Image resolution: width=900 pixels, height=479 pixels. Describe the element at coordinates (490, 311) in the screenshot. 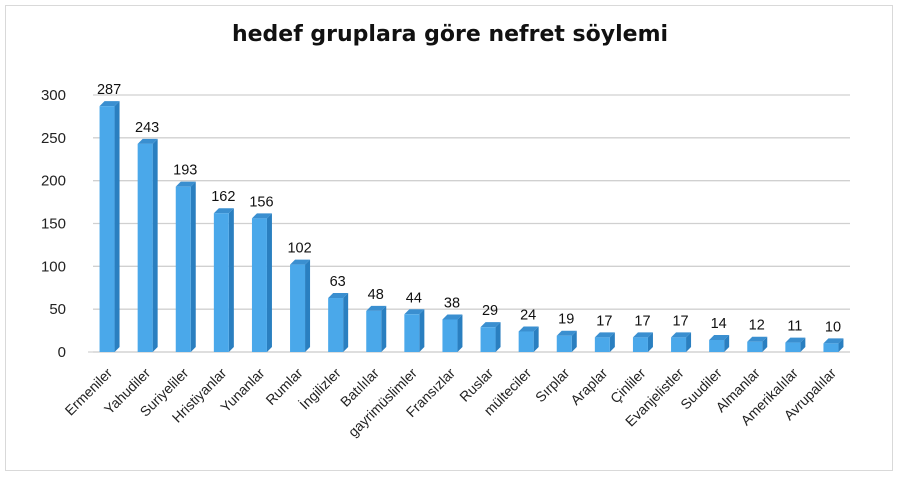

I see `data-label: 29` at that location.